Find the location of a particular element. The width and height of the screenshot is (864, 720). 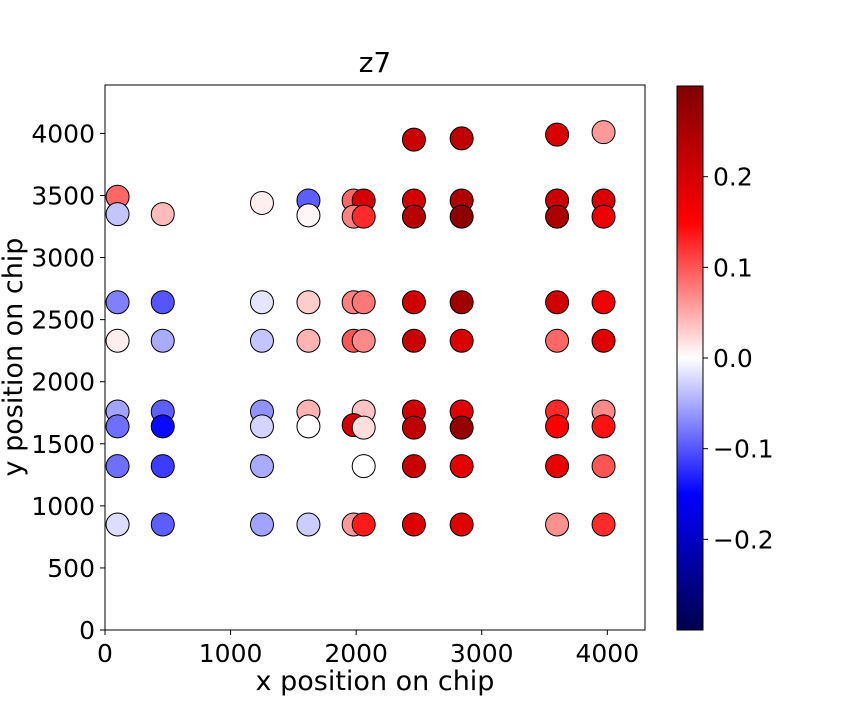

colorbar is located at coordinates (690, 358).